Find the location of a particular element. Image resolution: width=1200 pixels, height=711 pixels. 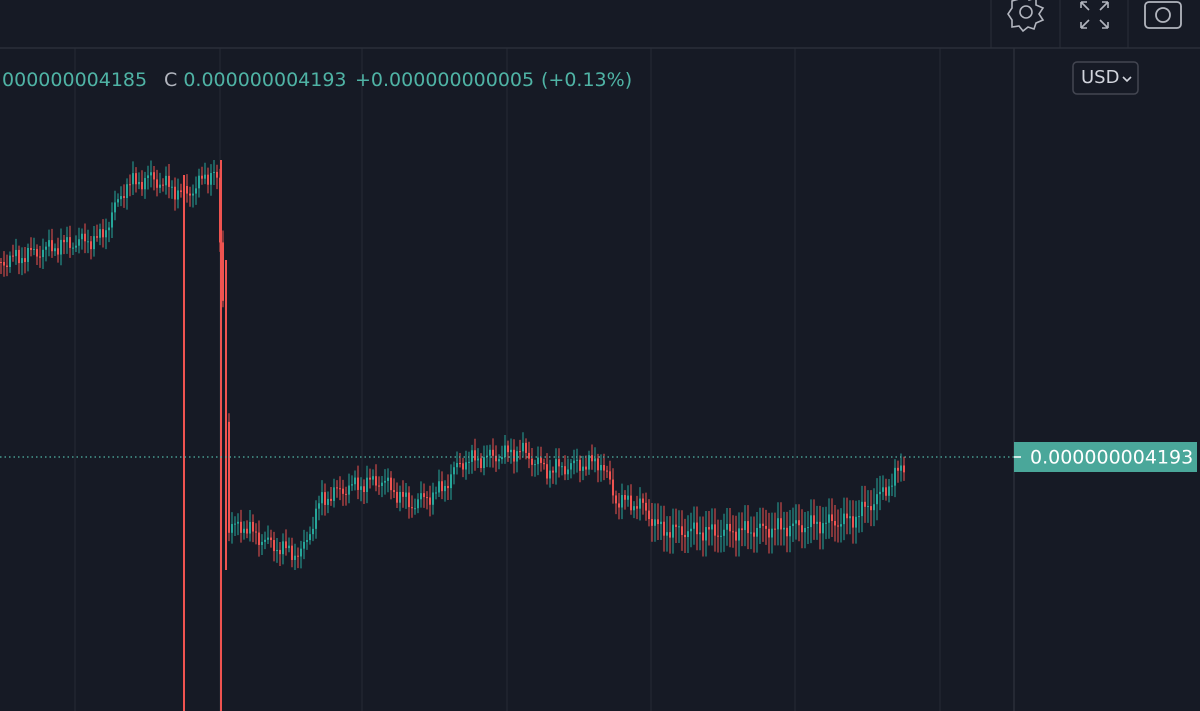

last-price-badge is located at coordinates (1105, 457).